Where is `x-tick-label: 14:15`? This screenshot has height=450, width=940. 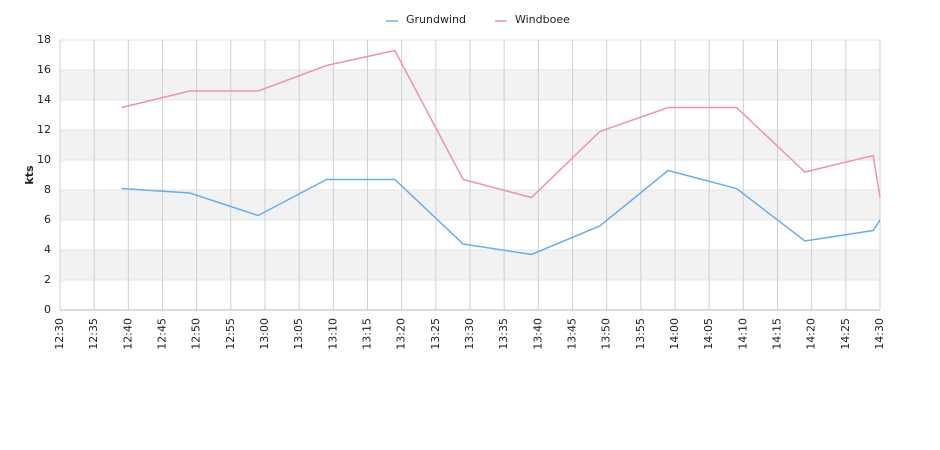
x-tick-label: 14:15 is located at coordinates (777, 334).